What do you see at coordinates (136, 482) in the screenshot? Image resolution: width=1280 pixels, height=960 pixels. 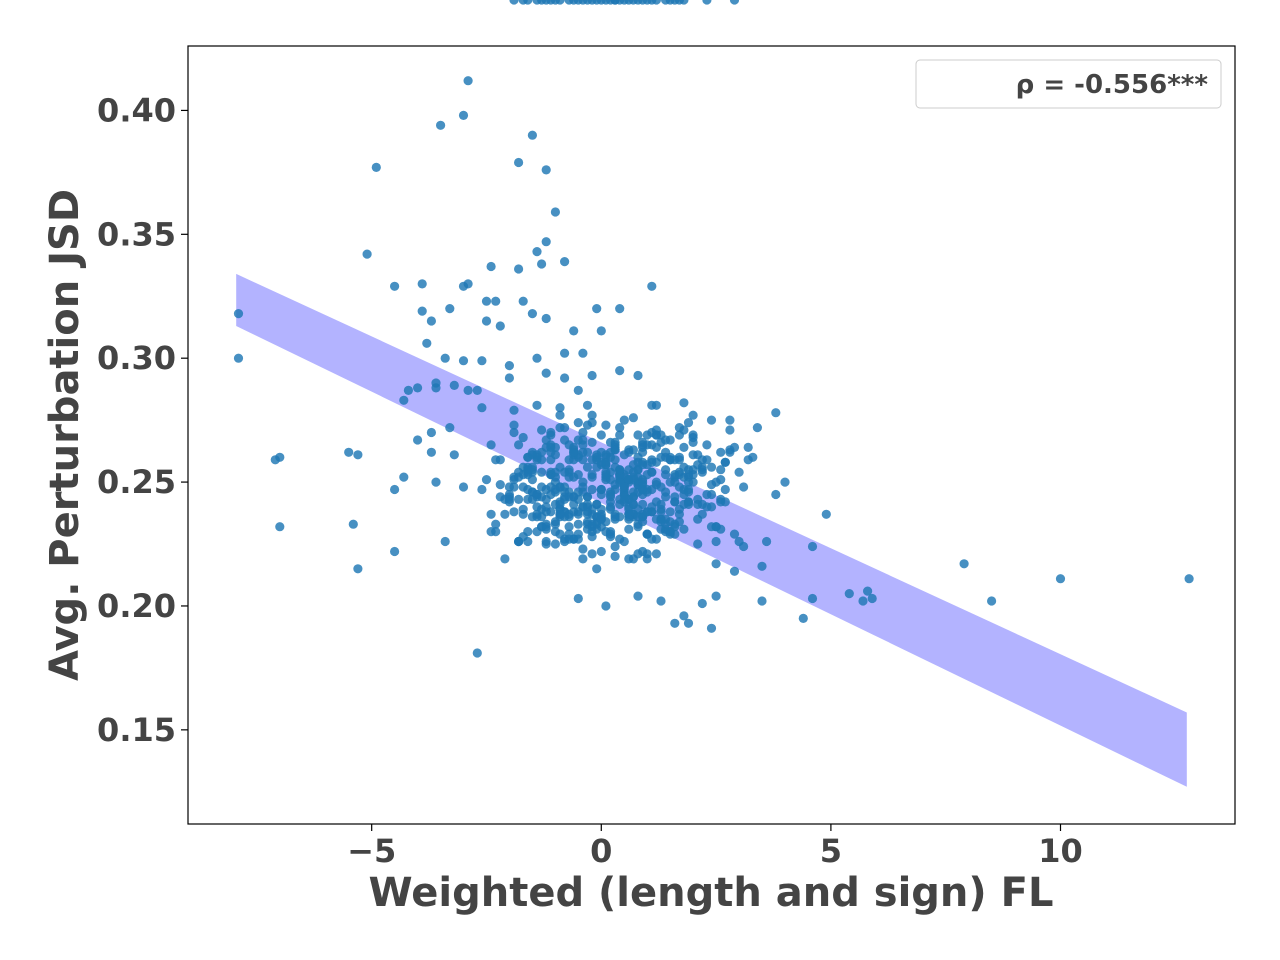 I see `y-tick-label: 0.25` at bounding box center [136, 482].